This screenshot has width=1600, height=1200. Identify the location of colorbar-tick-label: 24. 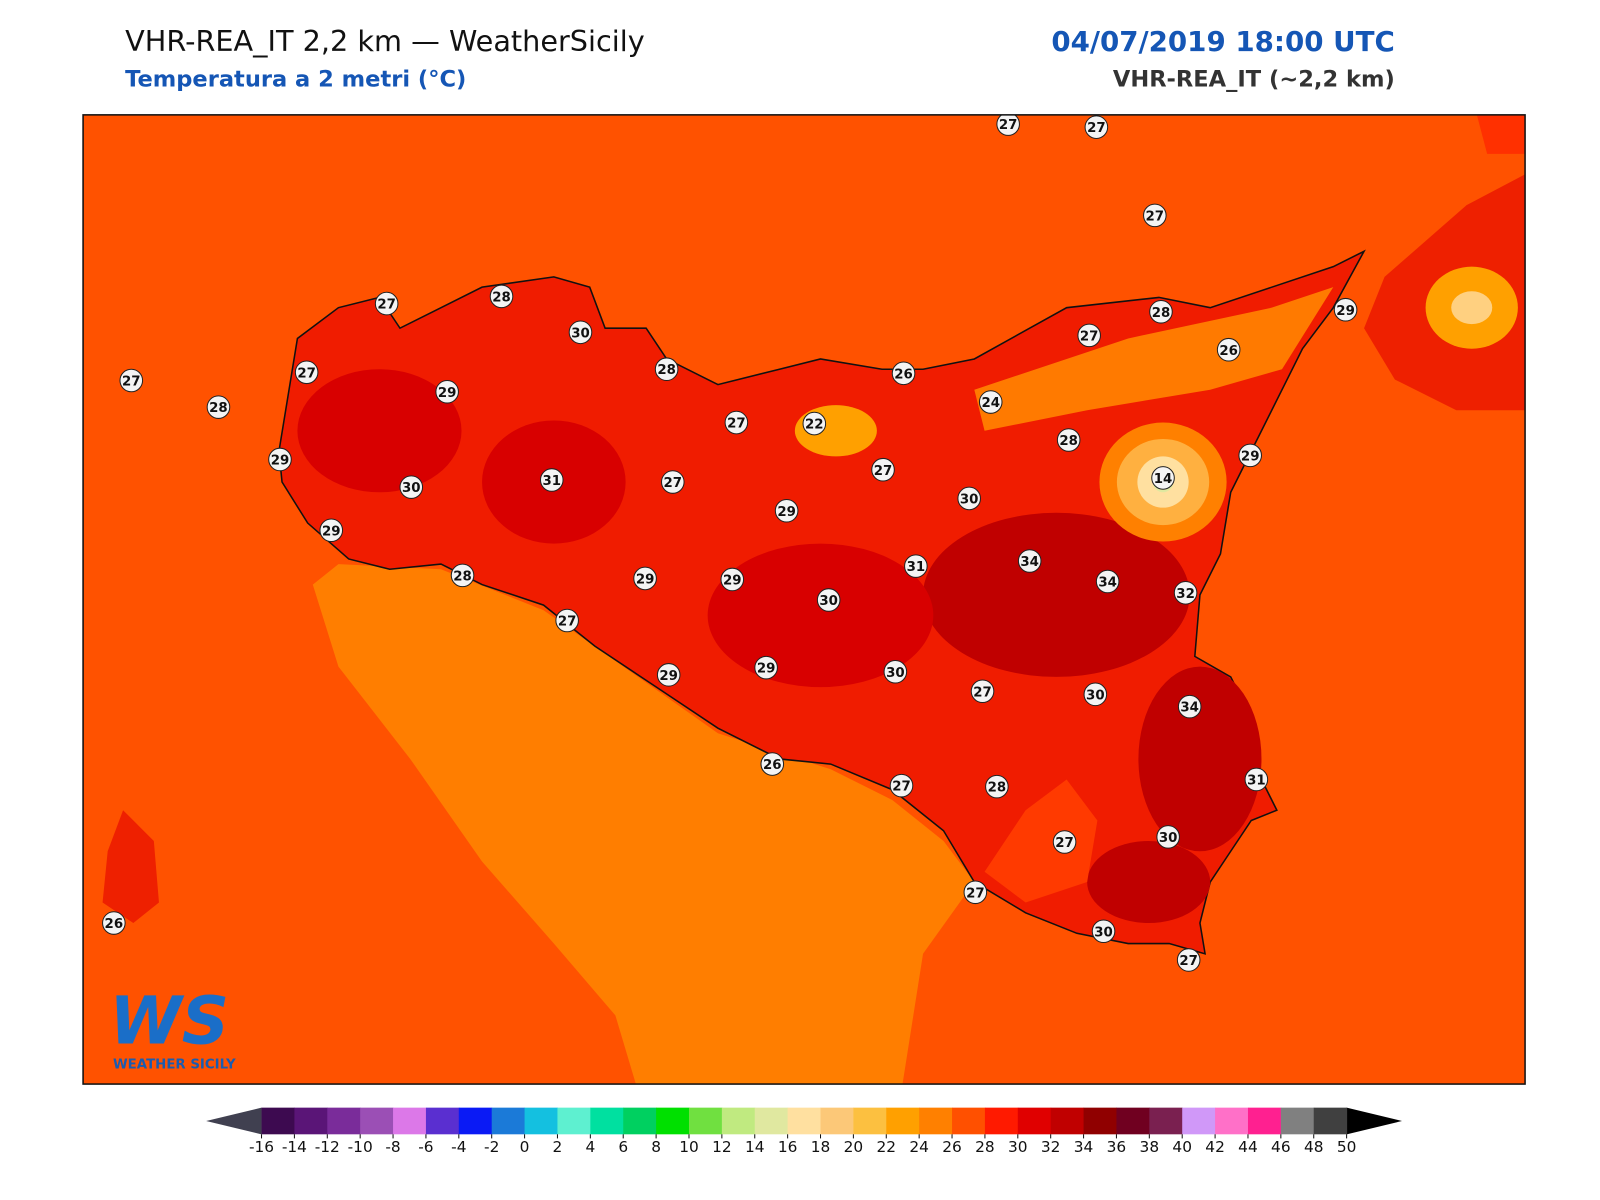
(919, 1147).